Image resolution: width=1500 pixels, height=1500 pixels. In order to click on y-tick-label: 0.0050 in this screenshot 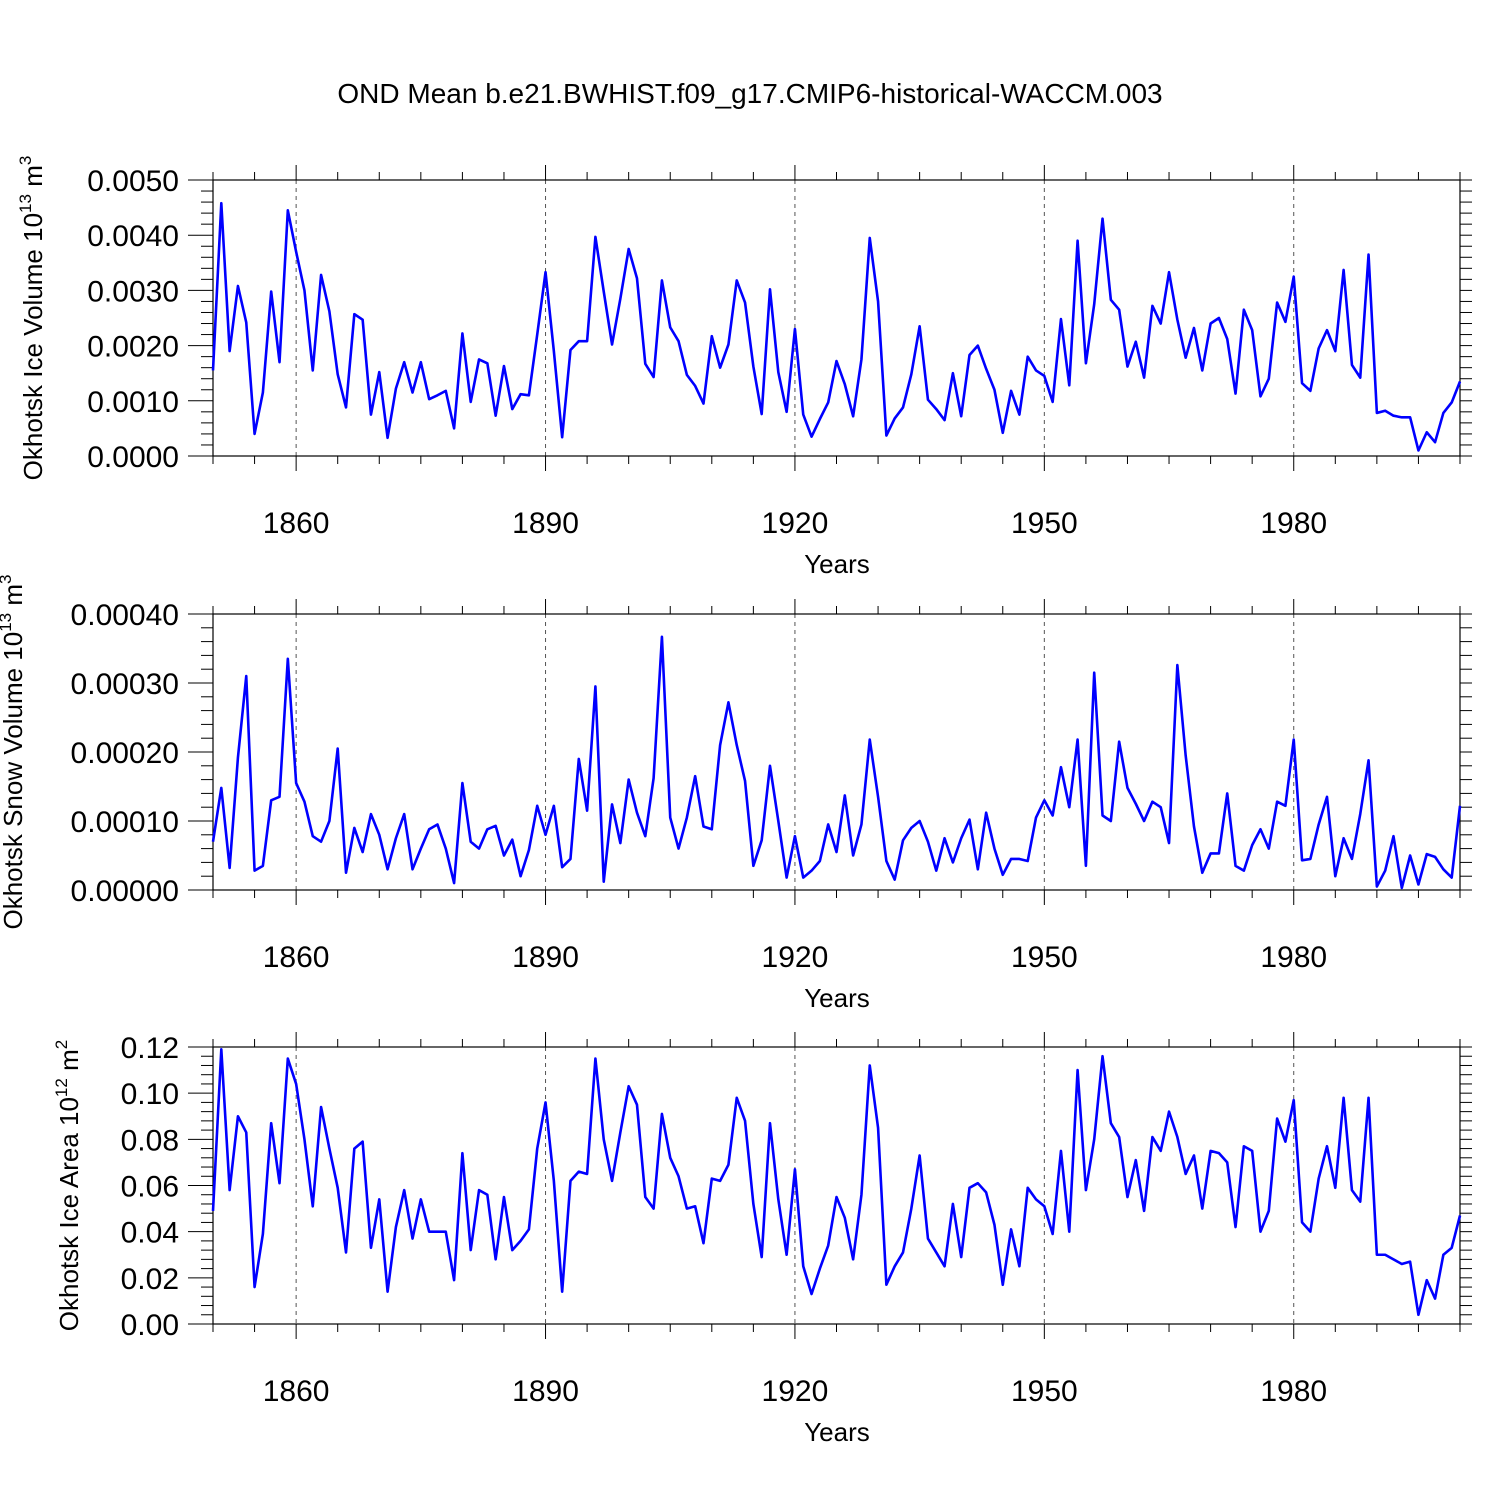, I will do `click(133, 181)`.